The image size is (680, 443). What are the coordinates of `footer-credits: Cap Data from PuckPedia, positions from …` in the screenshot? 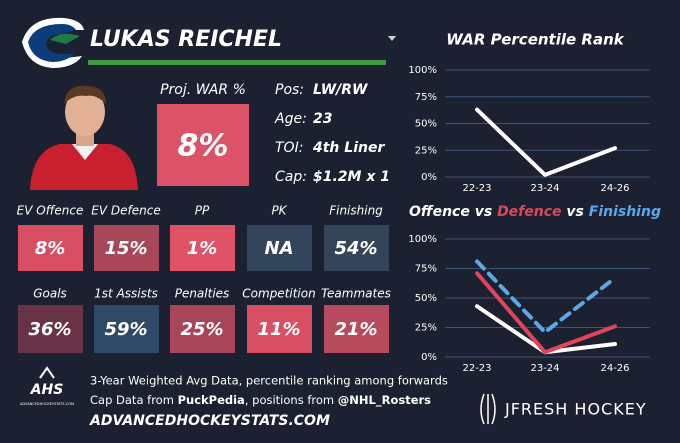 It's located at (260, 400).